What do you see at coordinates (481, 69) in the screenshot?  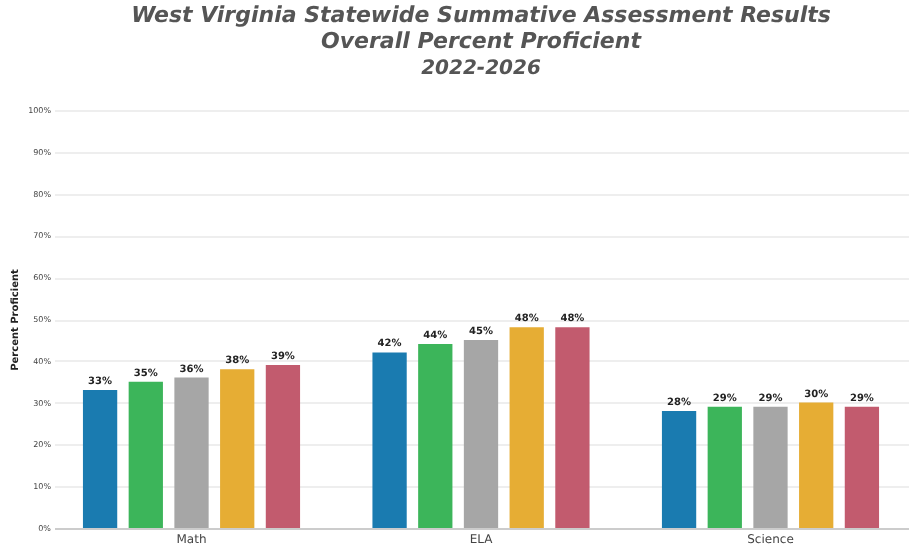 I see `chart-subtitle: 2022-2026` at bounding box center [481, 69].